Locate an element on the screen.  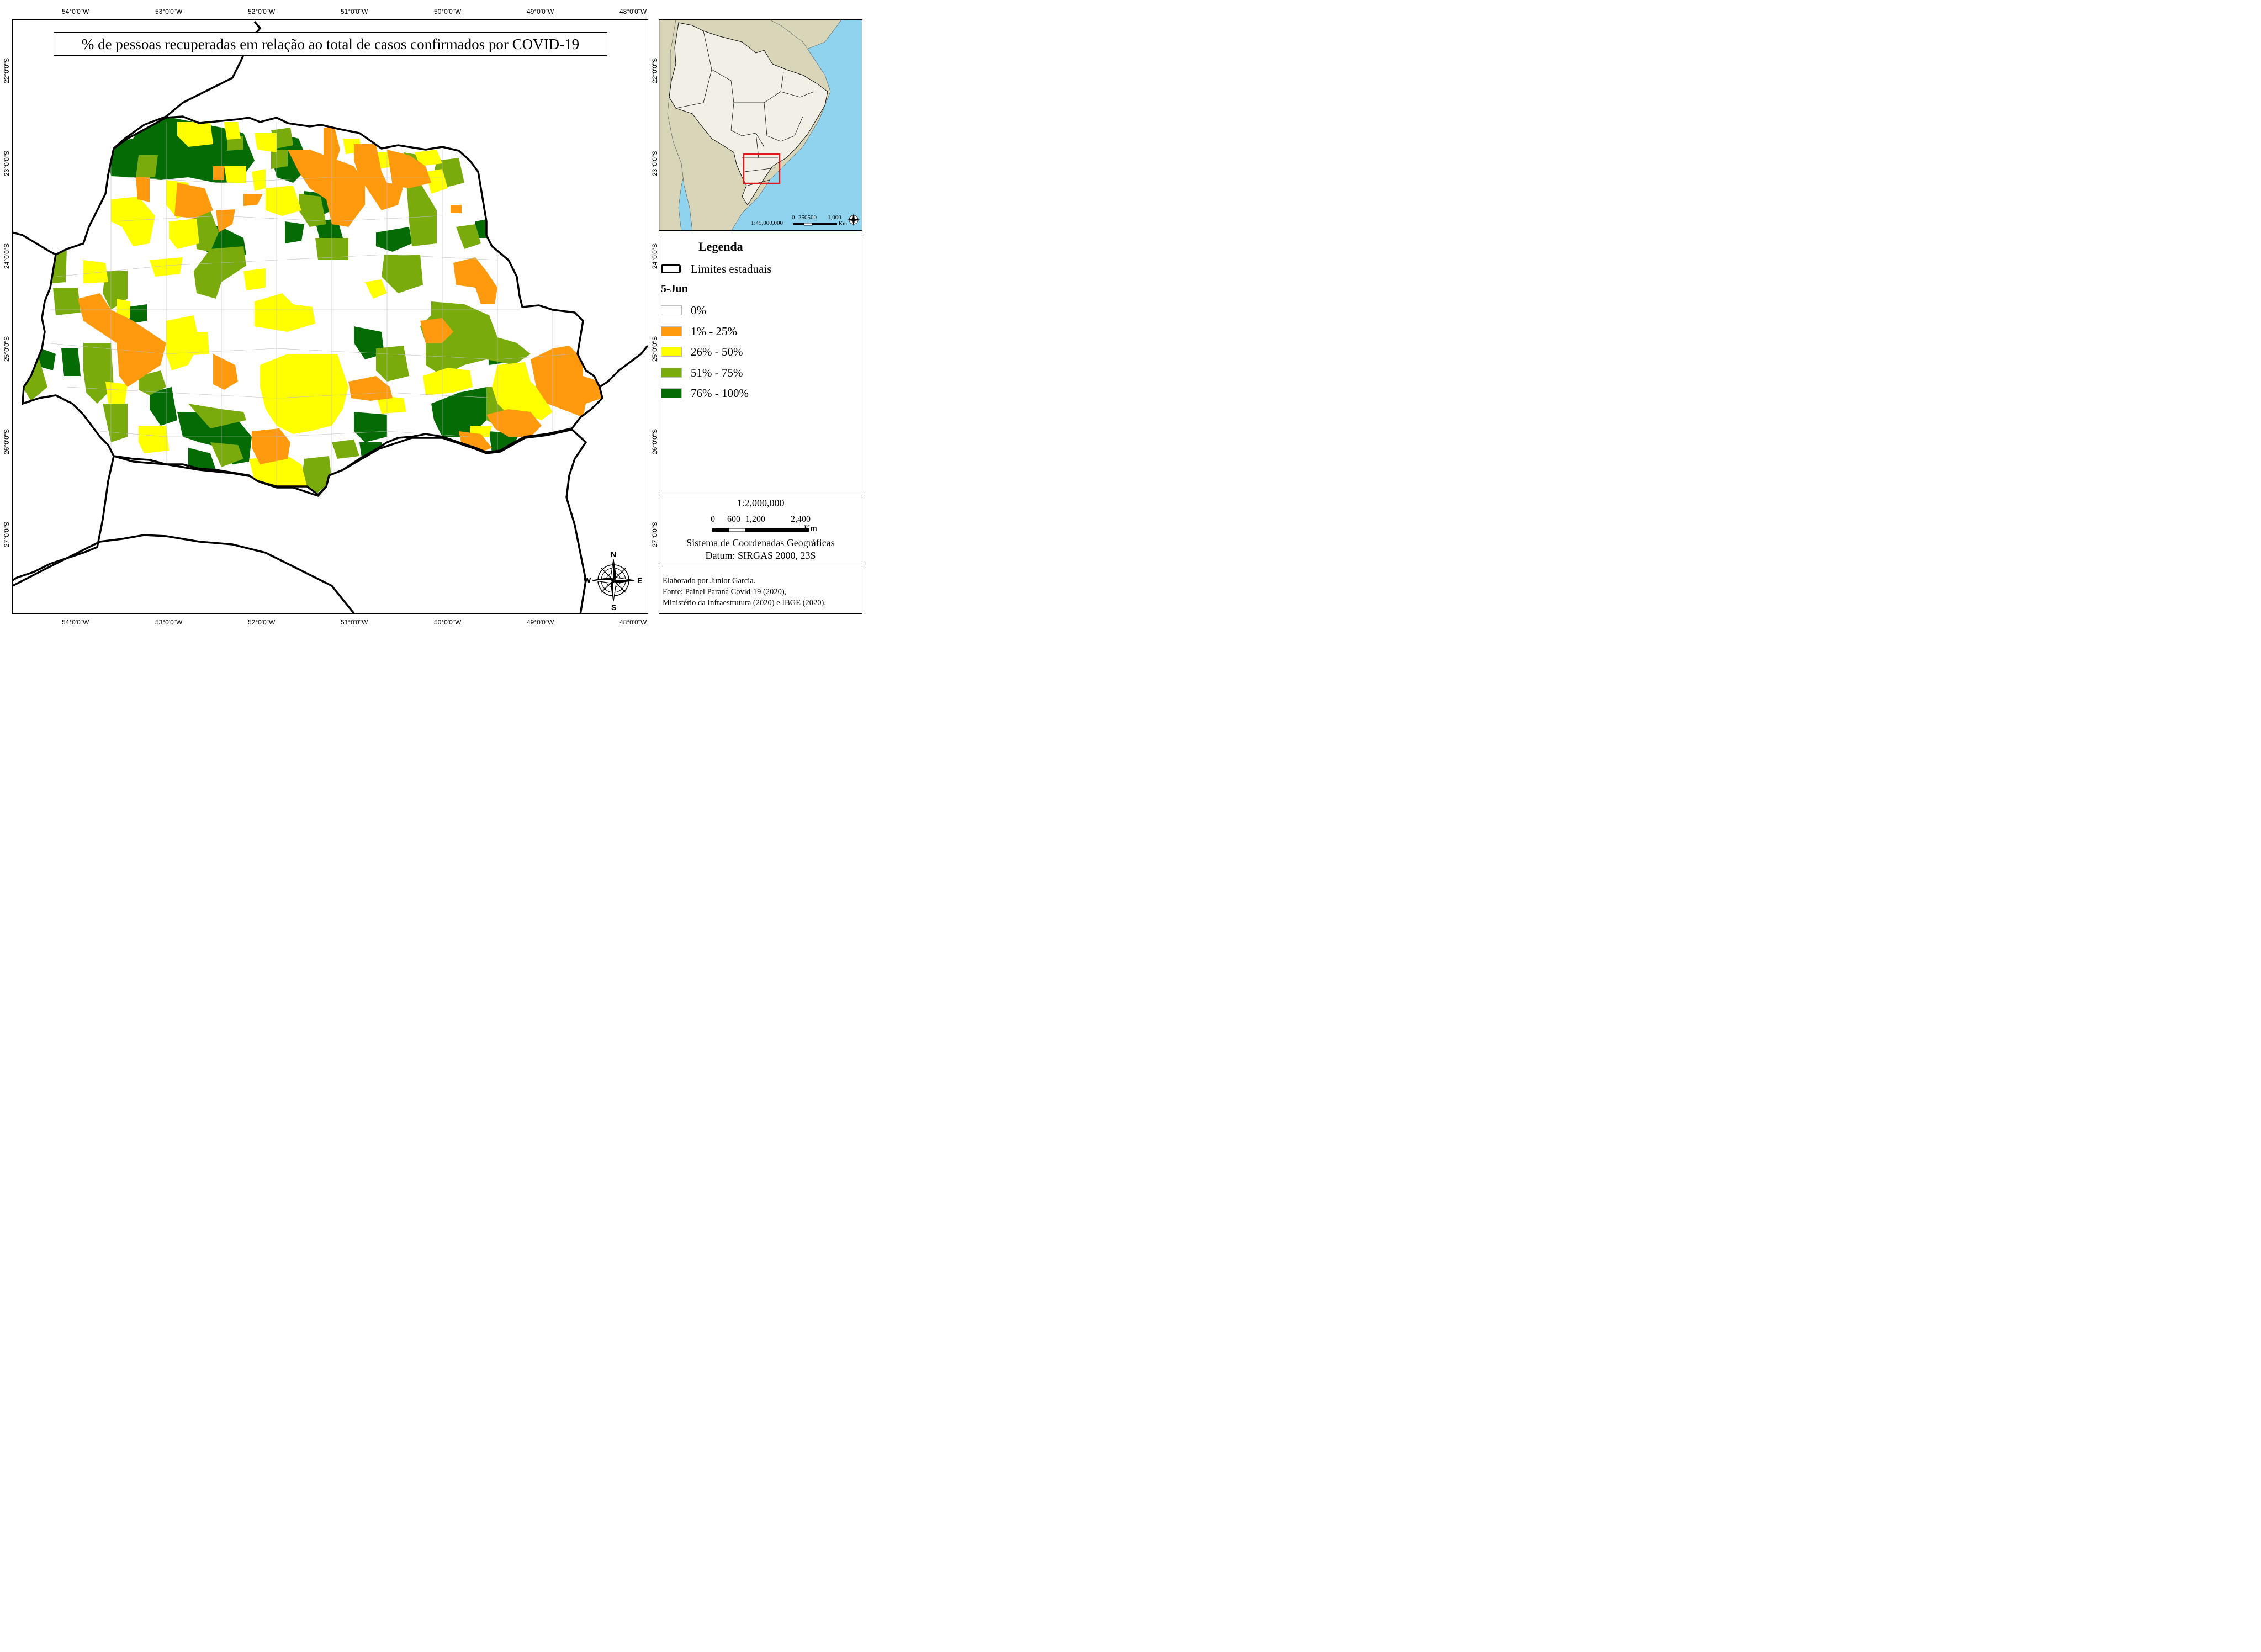
lat-tick-right: 24°0'0"S is located at coordinates (655, 256).